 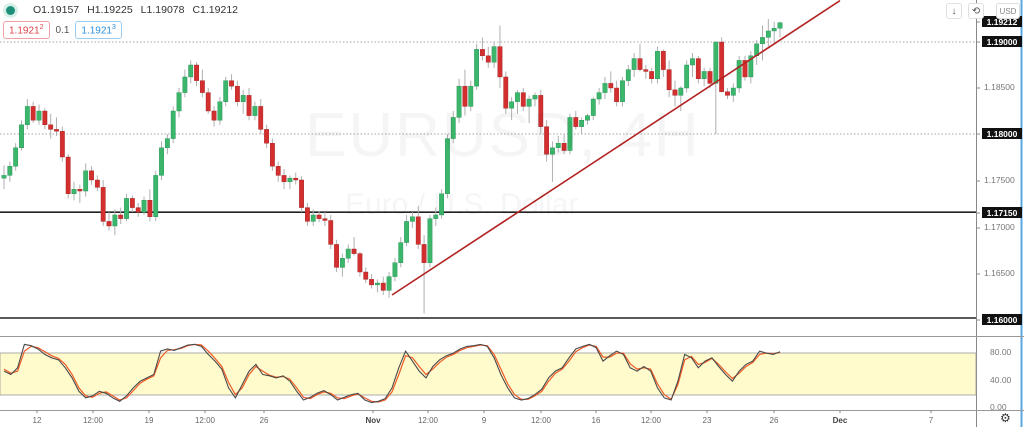 I want to click on refresh-icon: ⟲, so click(x=976, y=11).